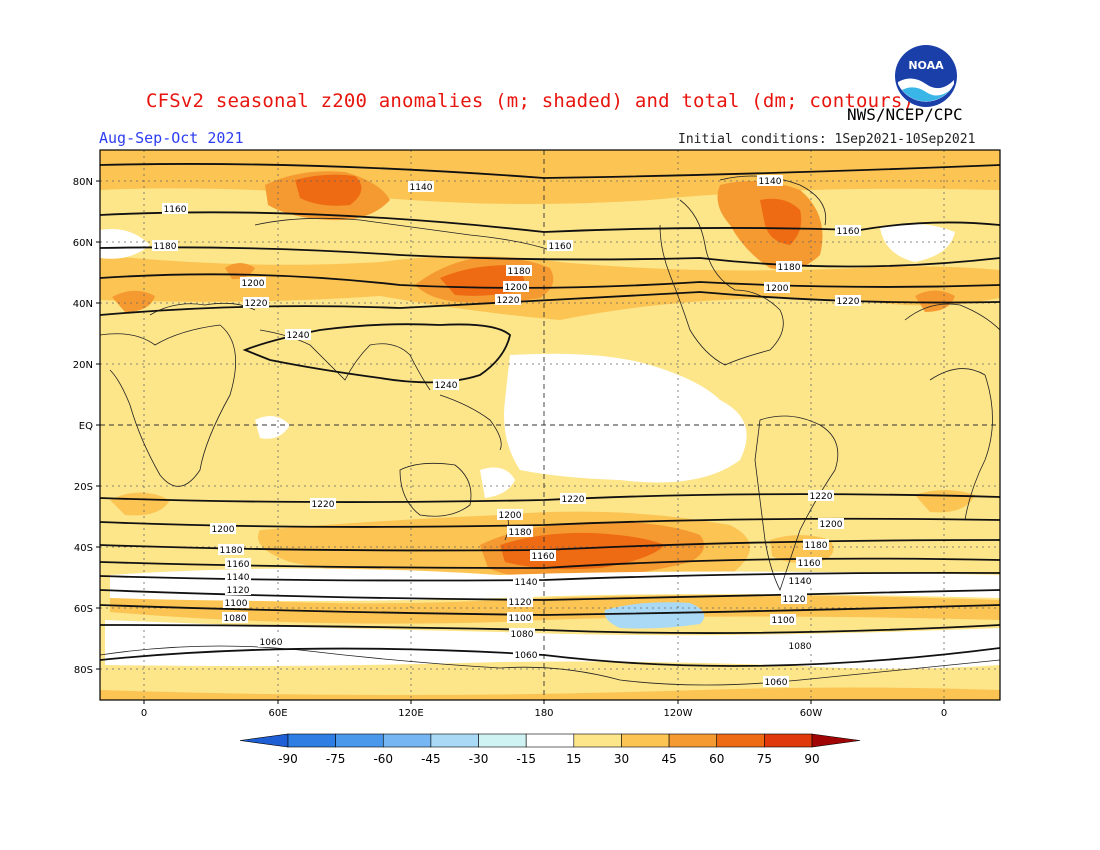 This screenshot has height=850, width=1100. Describe the element at coordinates (410, 713) in the screenshot. I see `lon-label: 120E` at that location.